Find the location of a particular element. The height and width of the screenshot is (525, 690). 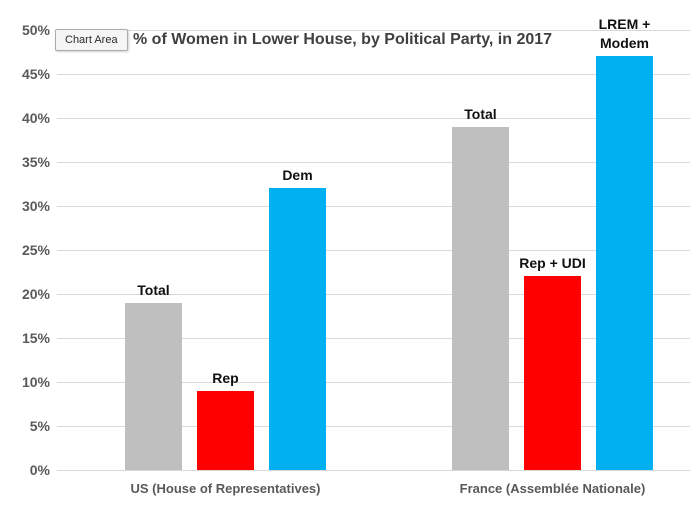

bar-lrem-modem is located at coordinates (624, 263).